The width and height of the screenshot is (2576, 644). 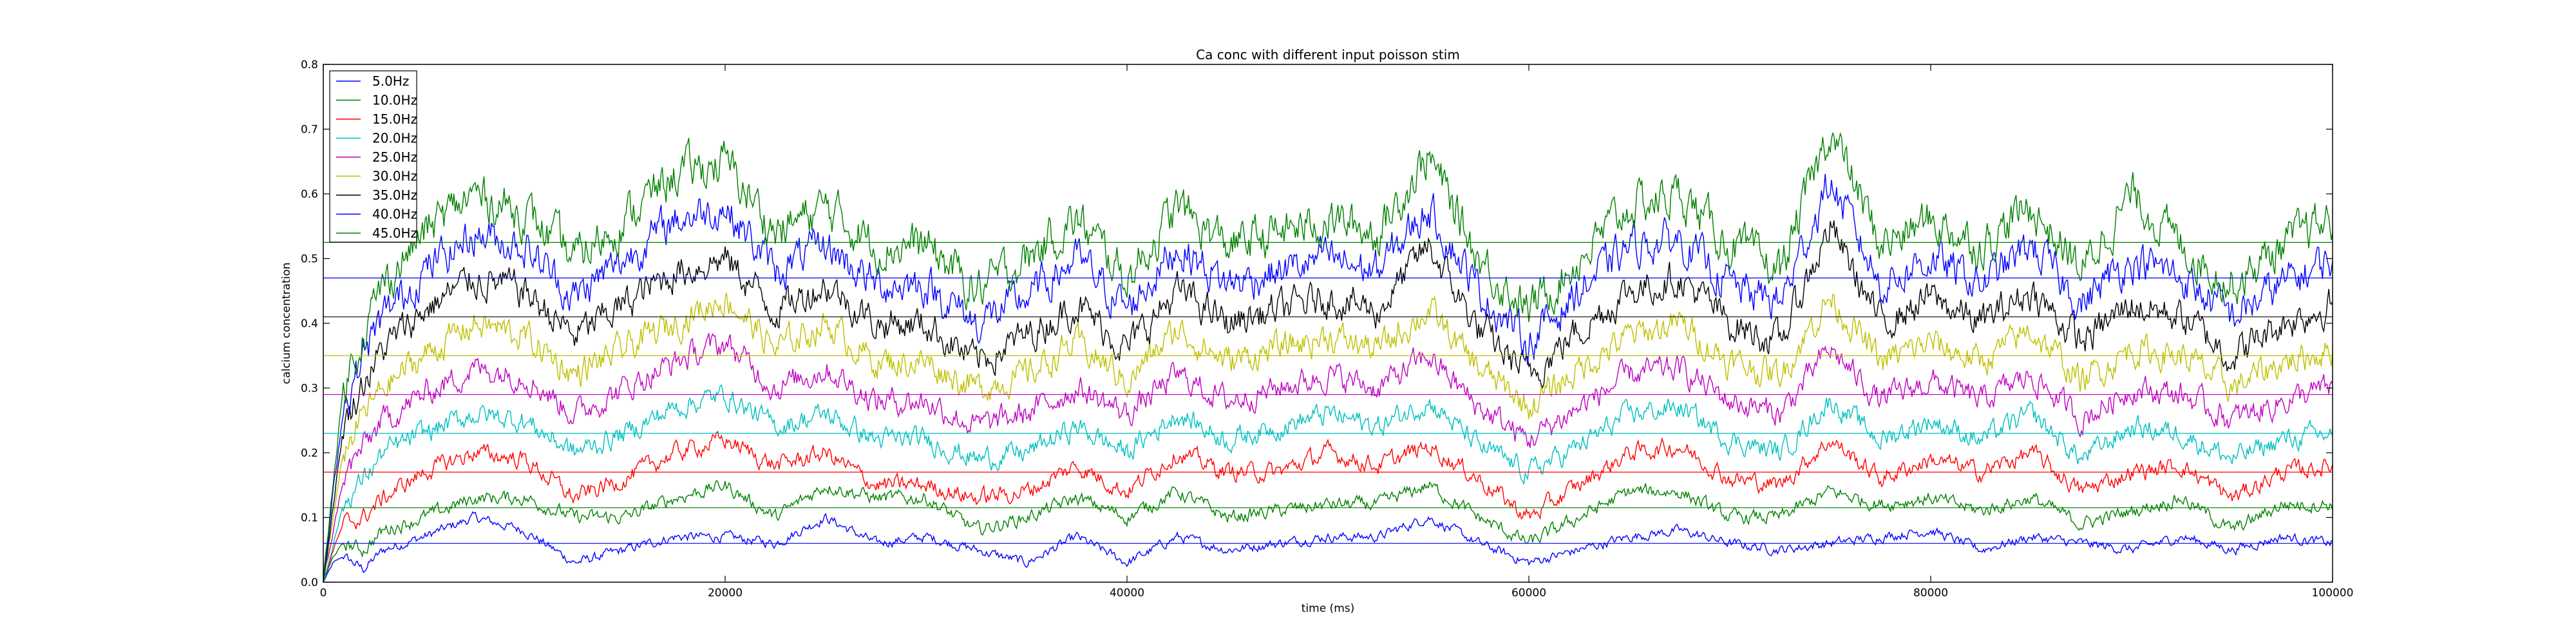 What do you see at coordinates (309, 259) in the screenshot?
I see `y-tick-label: 0.5` at bounding box center [309, 259].